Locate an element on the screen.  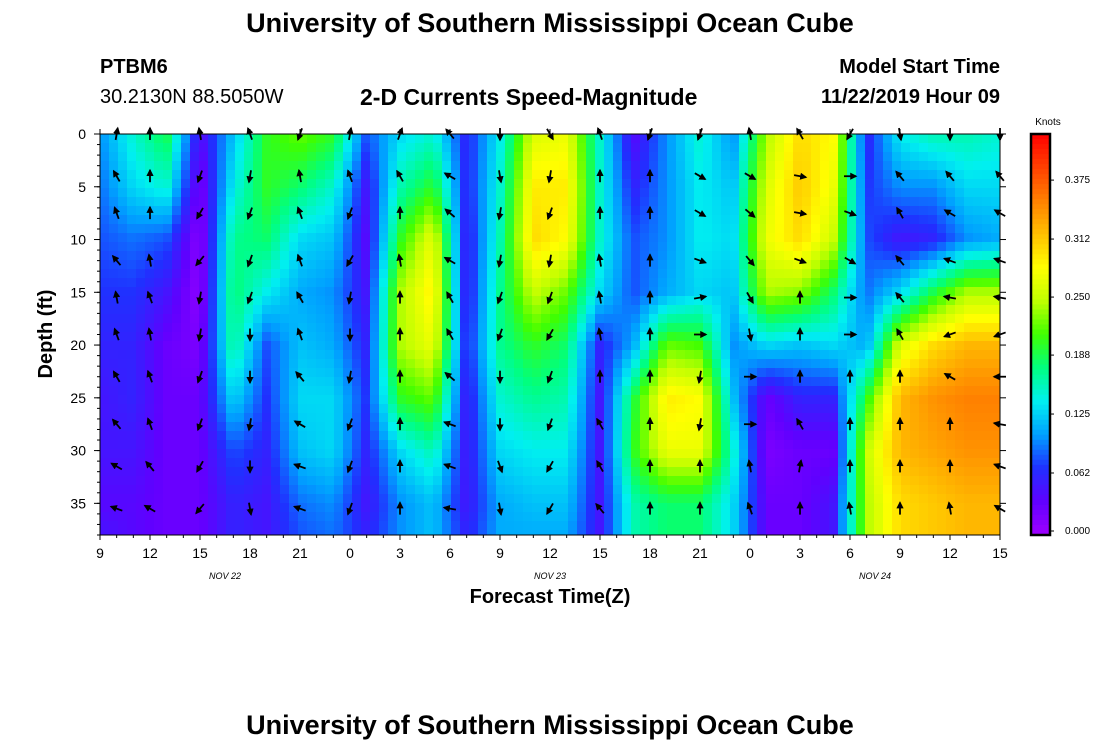
colorbar-segment is located at coordinates (1040, 267).